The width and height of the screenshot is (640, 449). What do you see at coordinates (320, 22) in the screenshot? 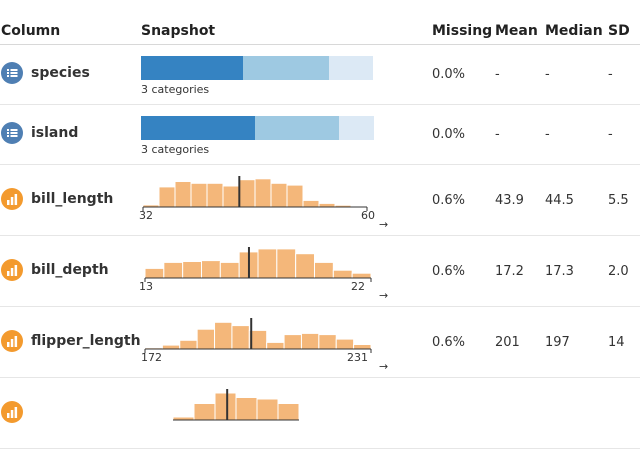
I see `table-header: Column Snapshot Missing Mean Median SD` at bounding box center [320, 22].